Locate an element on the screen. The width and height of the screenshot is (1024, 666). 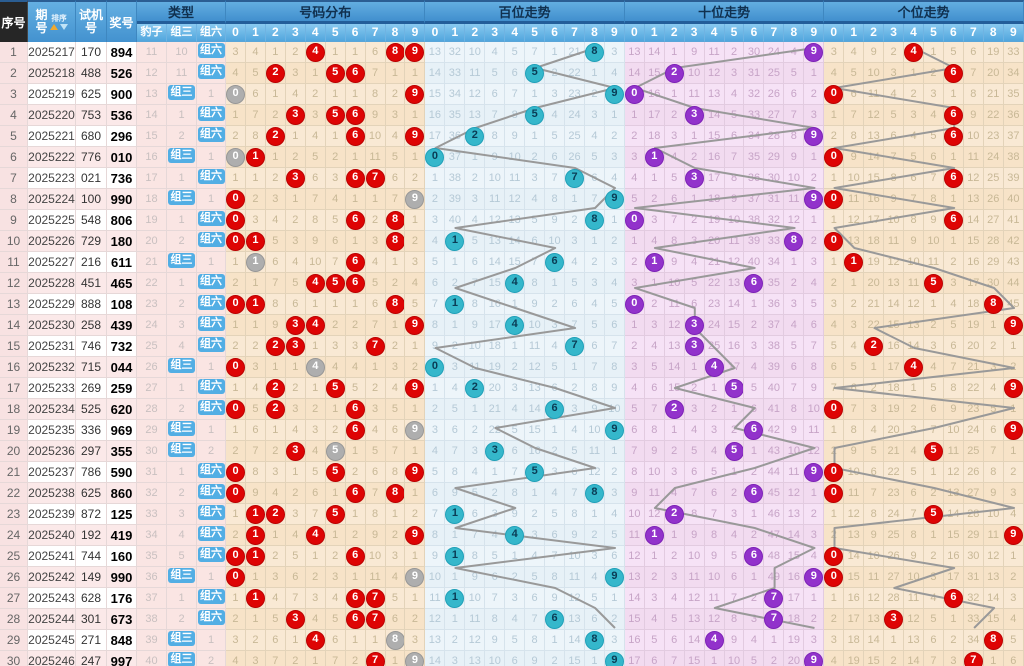
prize-number-cell: 900 is located at coordinates (122, 94).